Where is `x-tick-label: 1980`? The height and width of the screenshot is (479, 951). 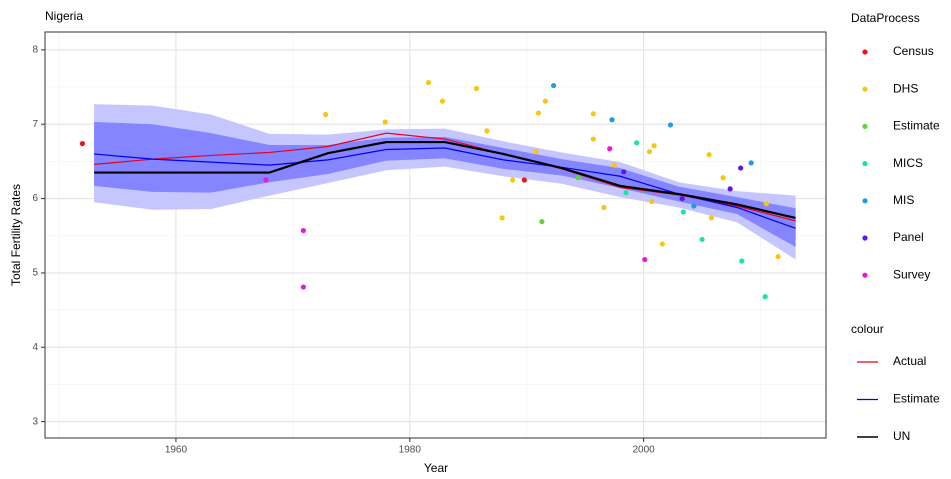 x-tick-label: 1980 is located at coordinates (410, 450).